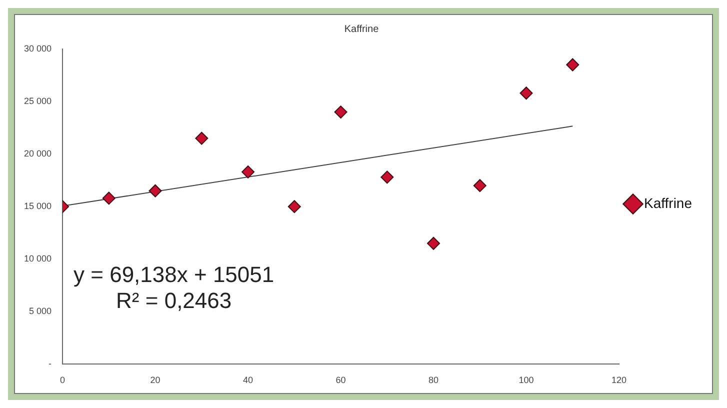 This screenshot has width=727, height=408. What do you see at coordinates (38, 153) in the screenshot?
I see `y-tick-label: 20 000` at bounding box center [38, 153].